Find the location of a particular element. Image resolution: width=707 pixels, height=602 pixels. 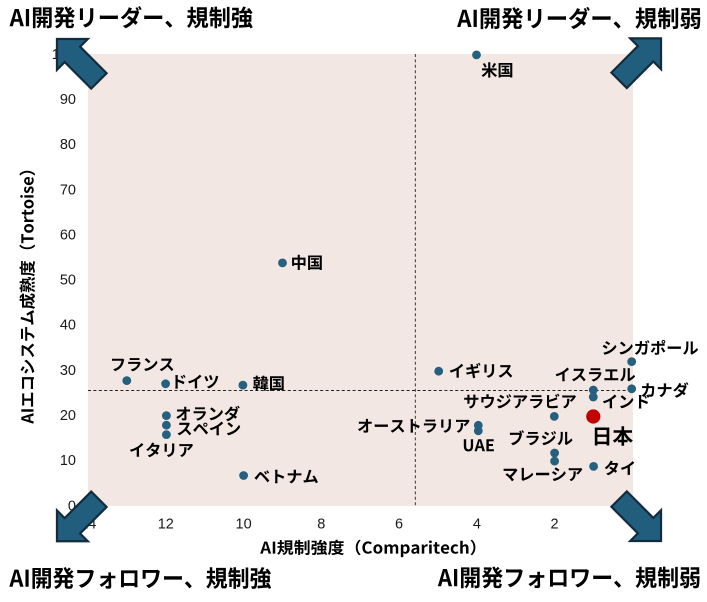

svg-text: 40 is located at coordinates (68, 326).